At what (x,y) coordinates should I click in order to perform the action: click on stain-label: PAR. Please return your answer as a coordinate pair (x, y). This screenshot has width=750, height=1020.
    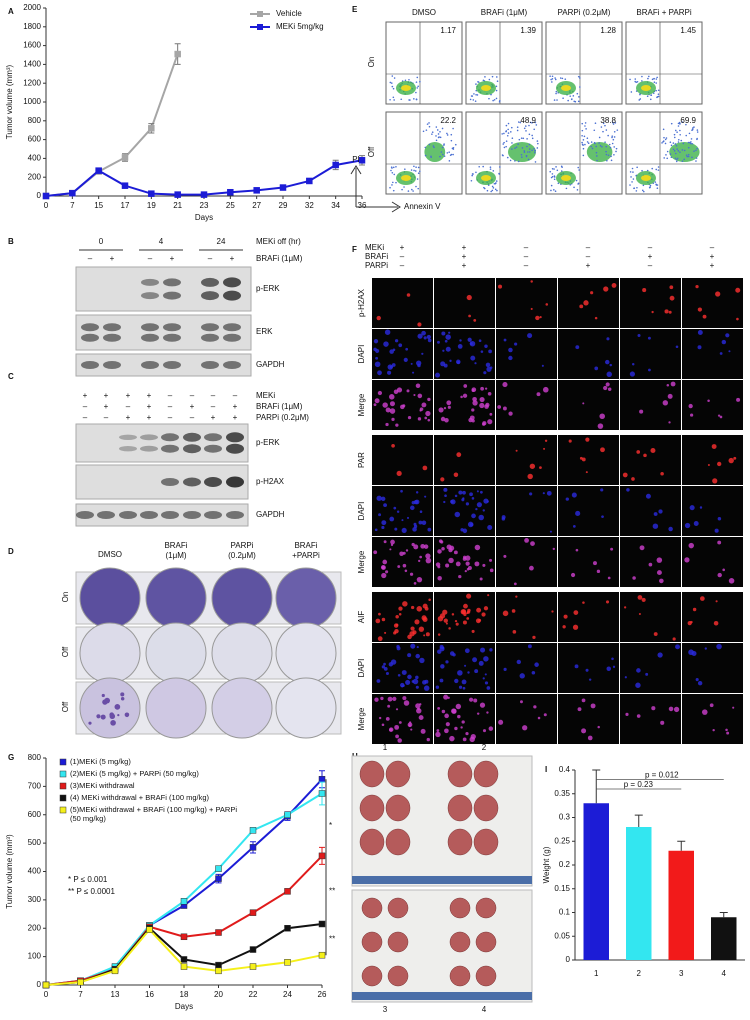
    Looking at the image, I should click on (361, 460).